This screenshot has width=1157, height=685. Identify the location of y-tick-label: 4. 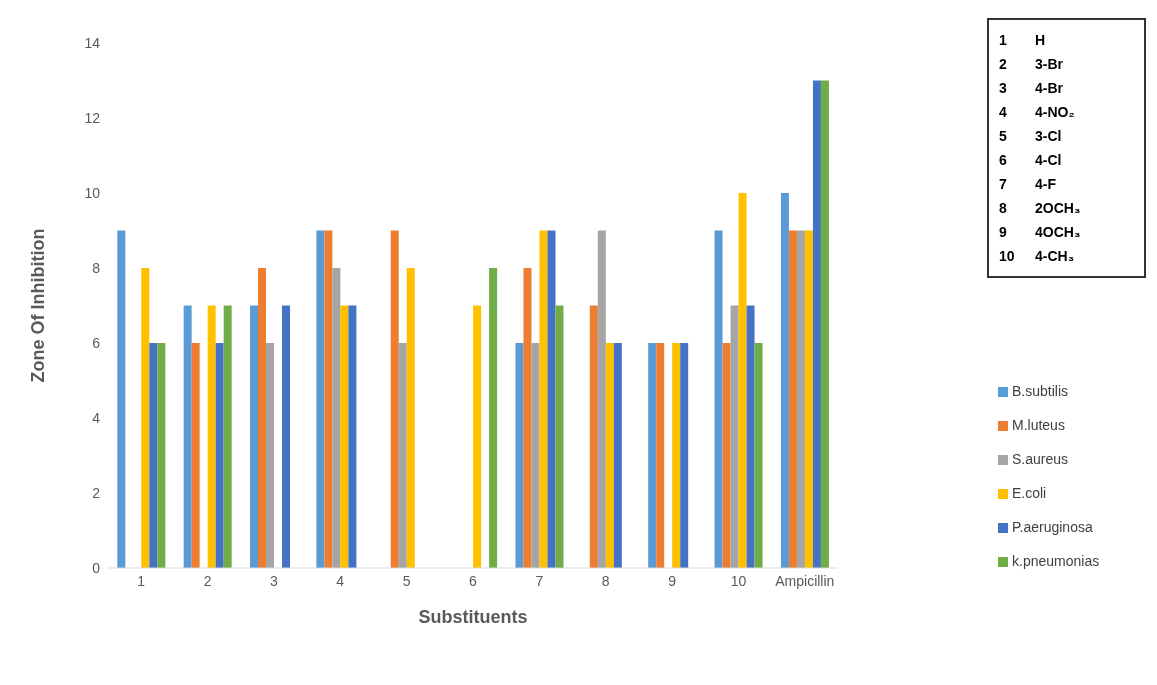
(96, 417).